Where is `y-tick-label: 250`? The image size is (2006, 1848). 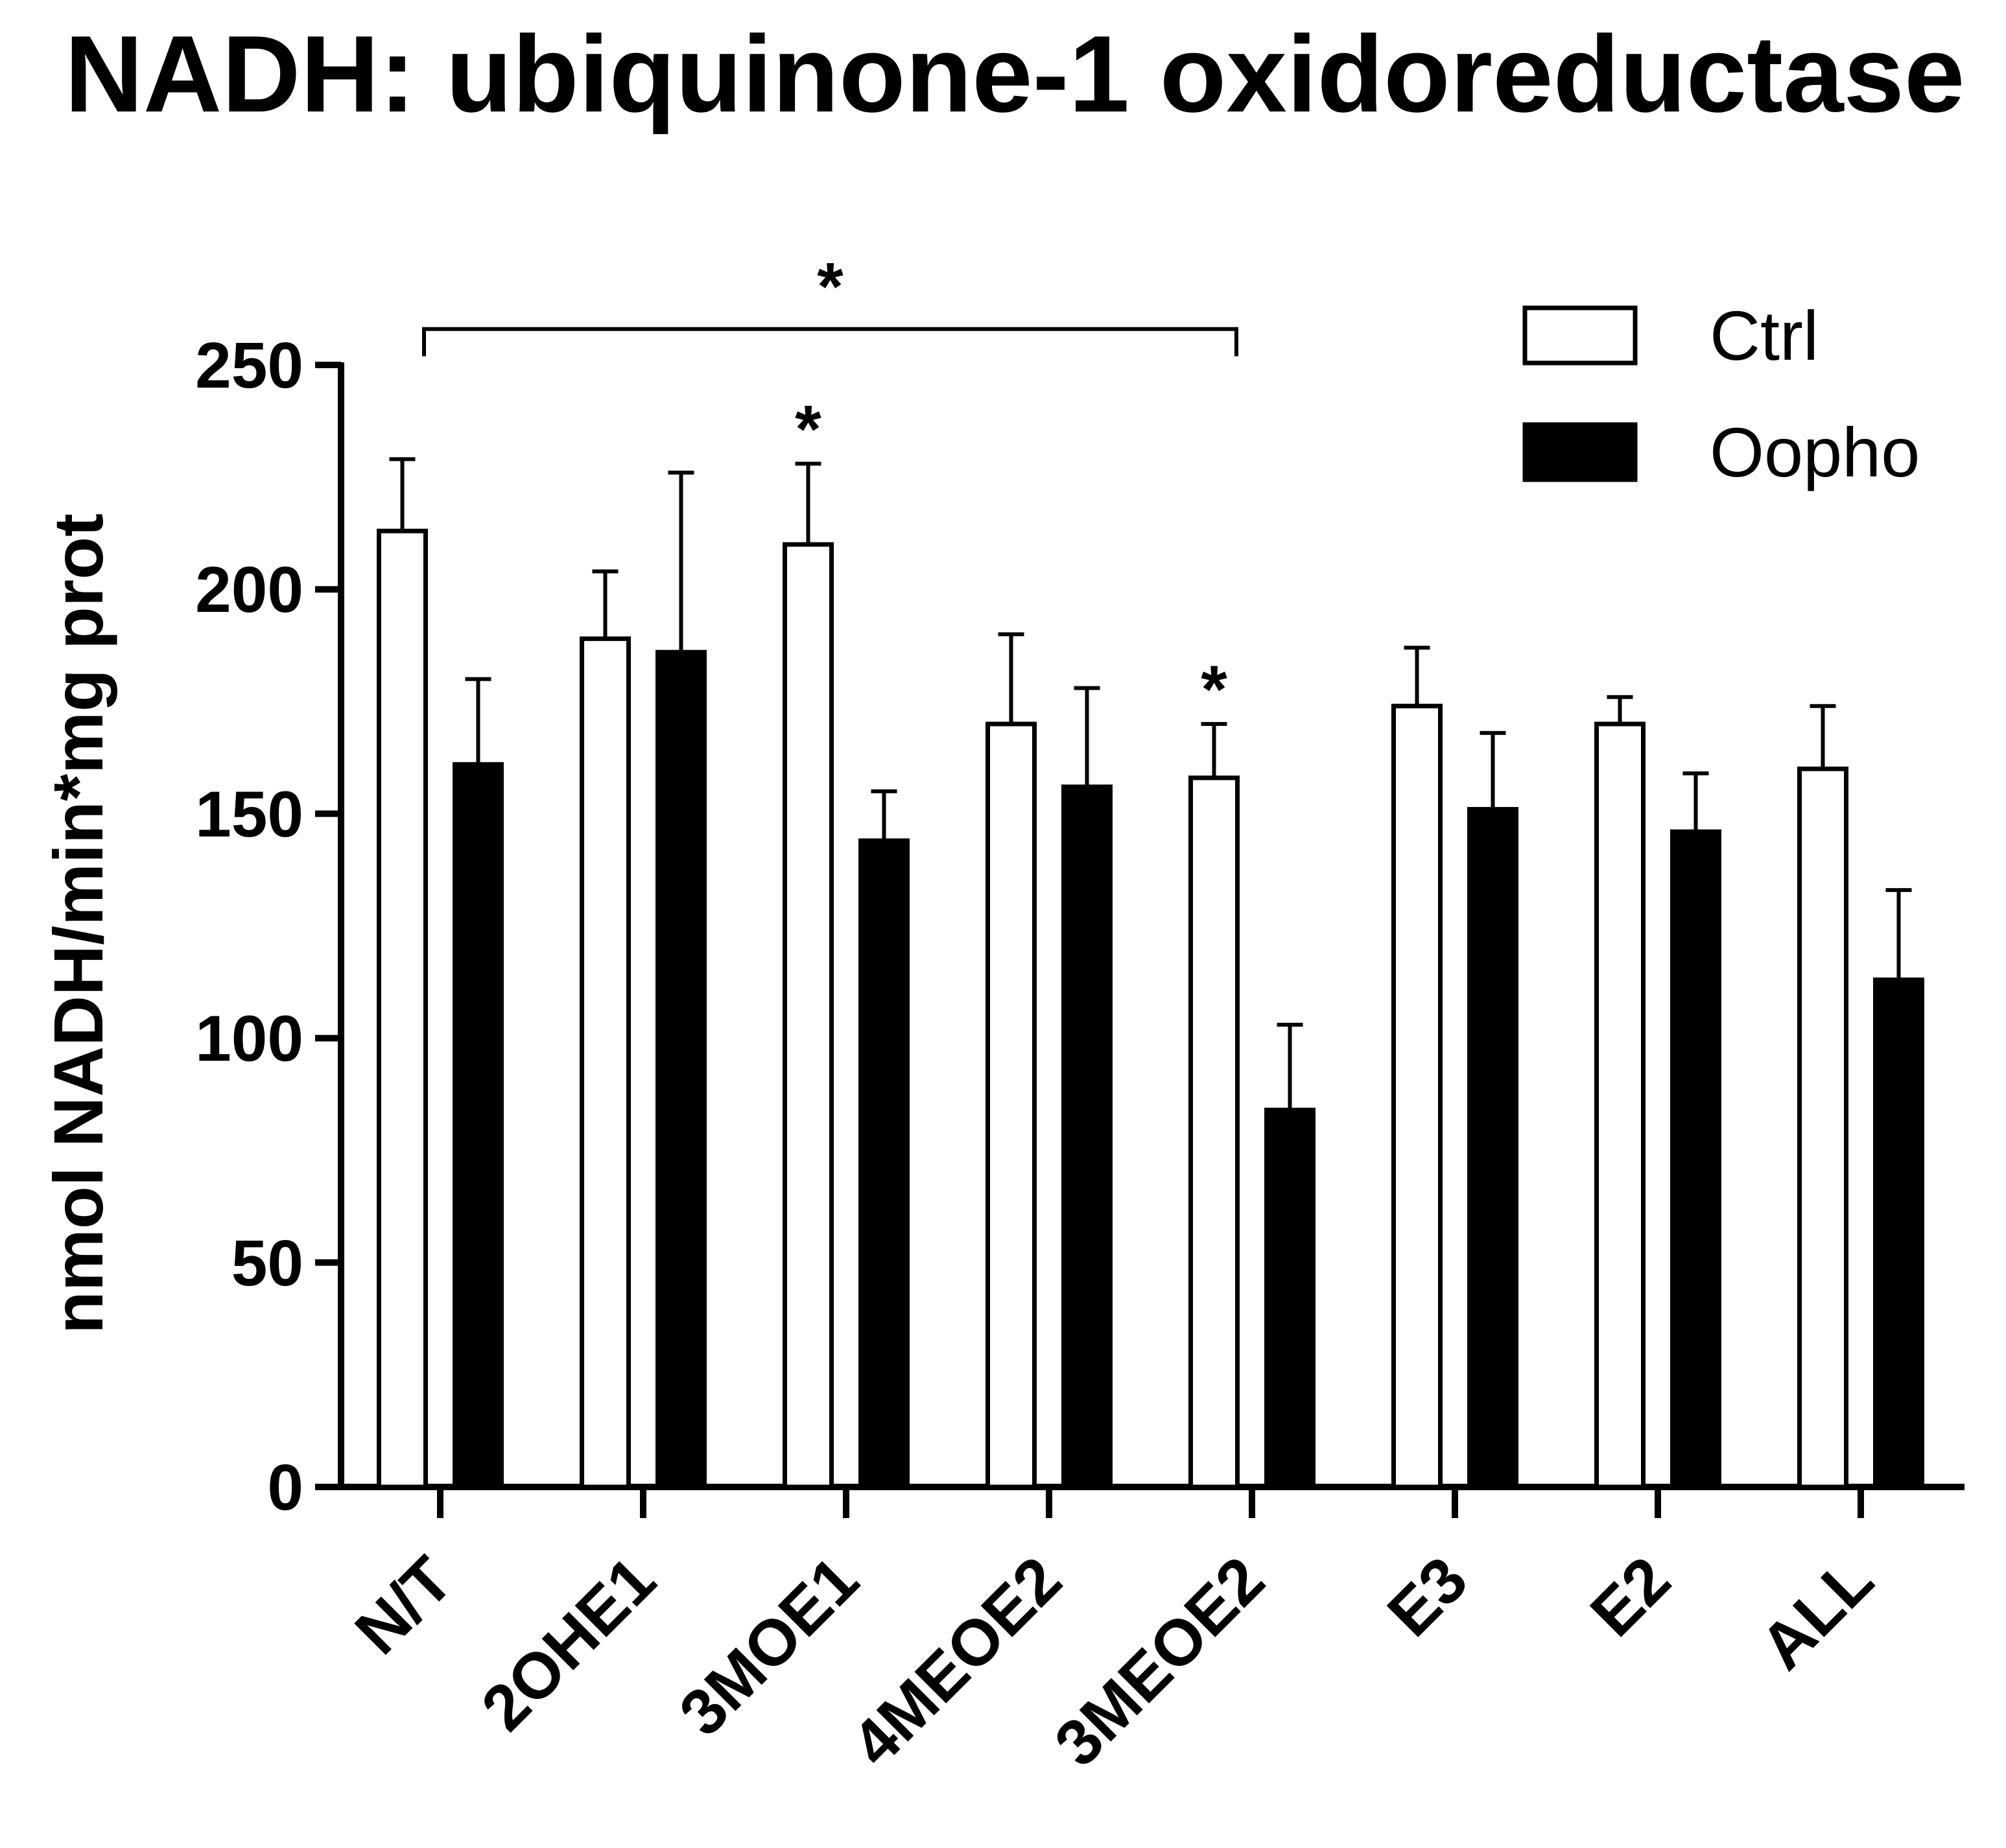 y-tick-label: 250 is located at coordinates (249, 366).